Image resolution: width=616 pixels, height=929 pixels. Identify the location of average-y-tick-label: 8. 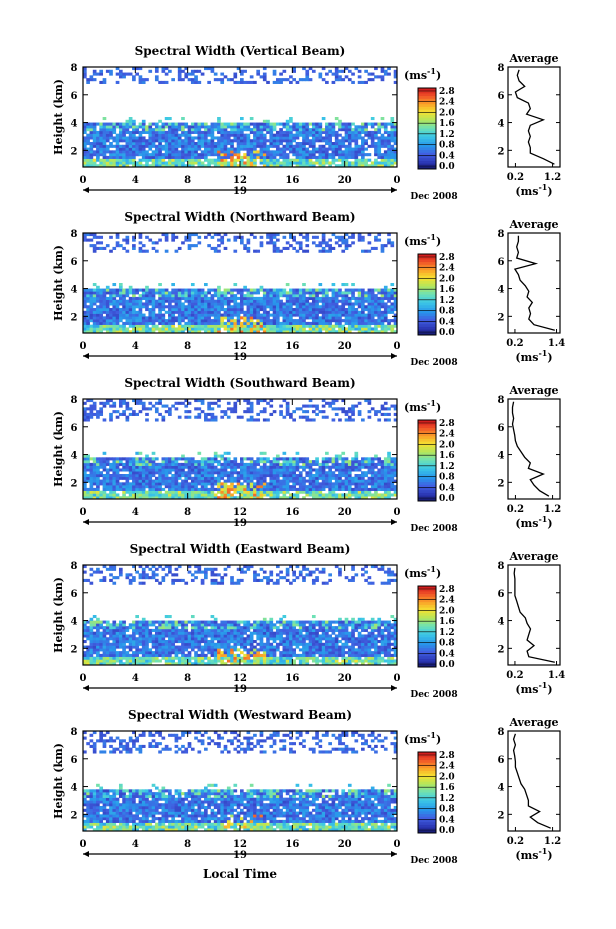
(501, 68).